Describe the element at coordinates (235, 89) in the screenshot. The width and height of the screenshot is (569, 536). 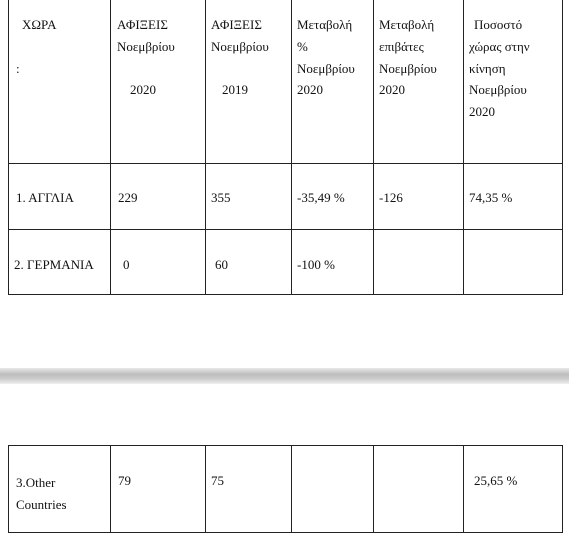
I see `header-text: 2019` at that location.